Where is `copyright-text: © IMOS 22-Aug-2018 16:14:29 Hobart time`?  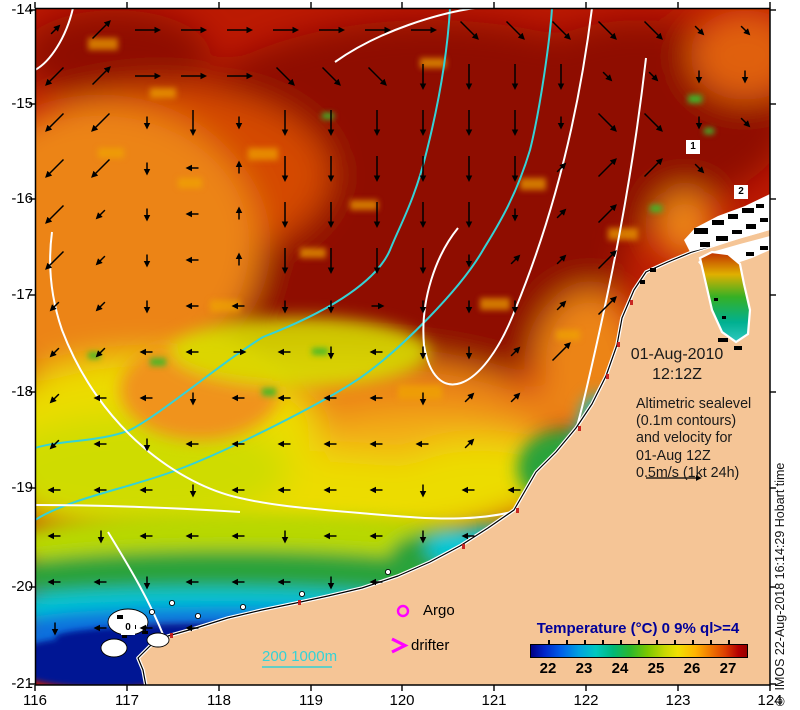 copyright-text: © IMOS 22-Aug-2018 16:14:29 Hobart time is located at coordinates (780, 585).